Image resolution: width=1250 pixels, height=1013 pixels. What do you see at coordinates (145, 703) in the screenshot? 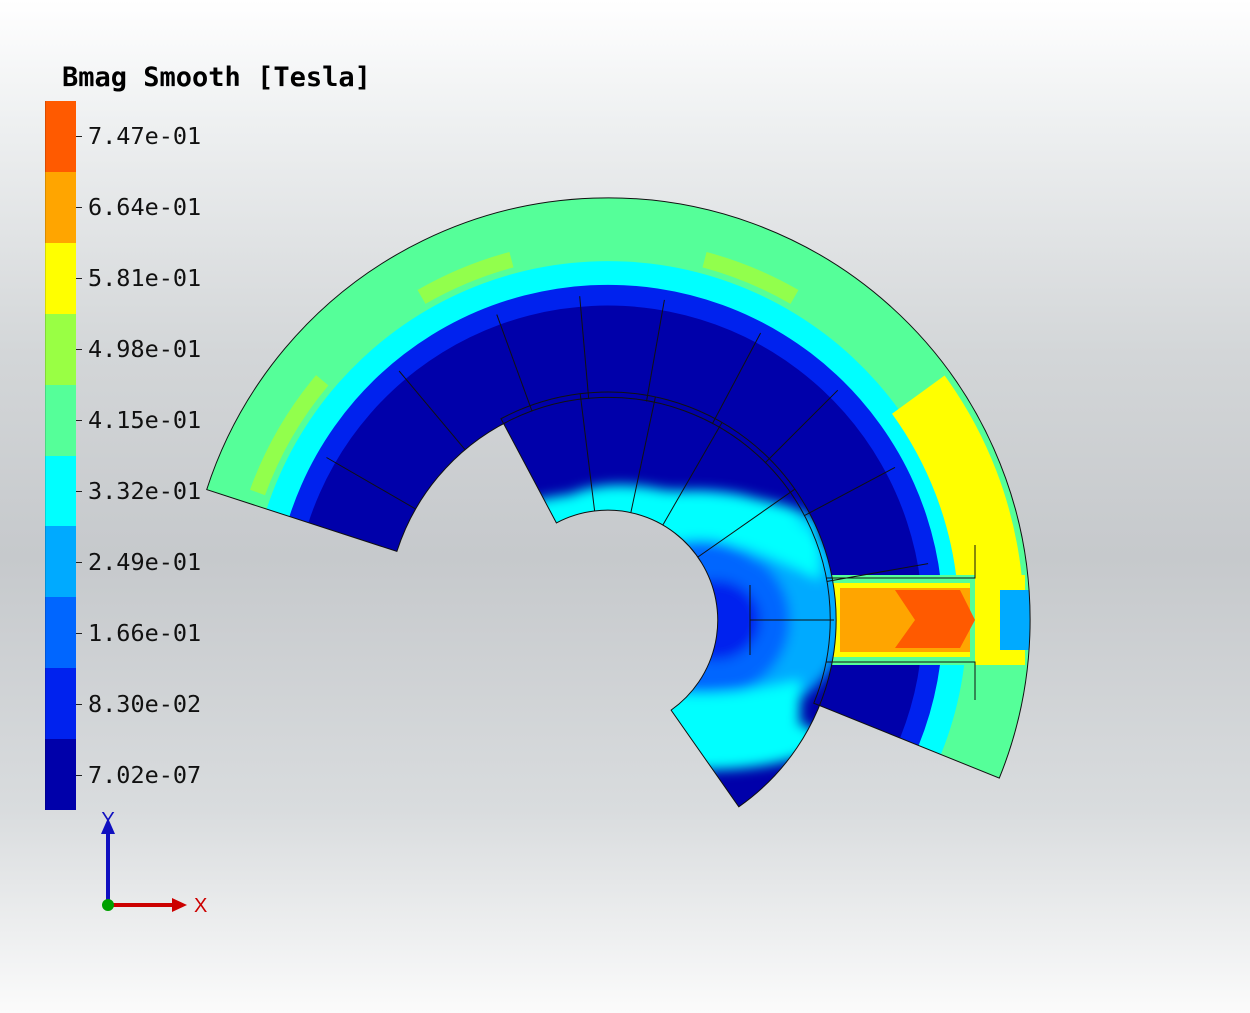
I see `color-scale-tick-label: 8.30e-02` at bounding box center [145, 703].